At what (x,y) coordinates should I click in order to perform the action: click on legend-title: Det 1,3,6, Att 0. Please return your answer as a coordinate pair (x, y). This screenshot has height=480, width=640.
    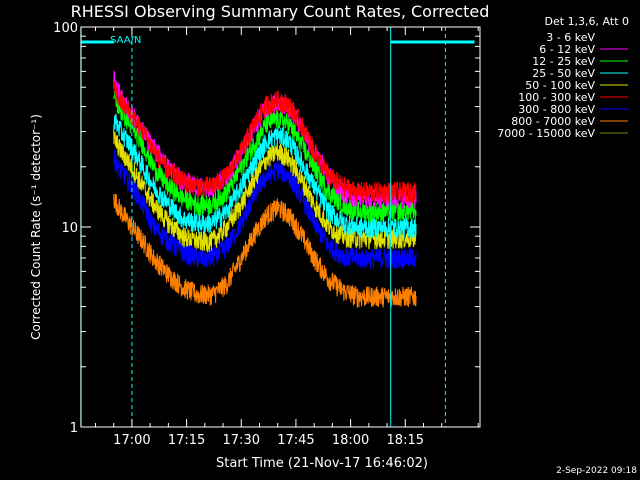
    Looking at the image, I should click on (587, 21).